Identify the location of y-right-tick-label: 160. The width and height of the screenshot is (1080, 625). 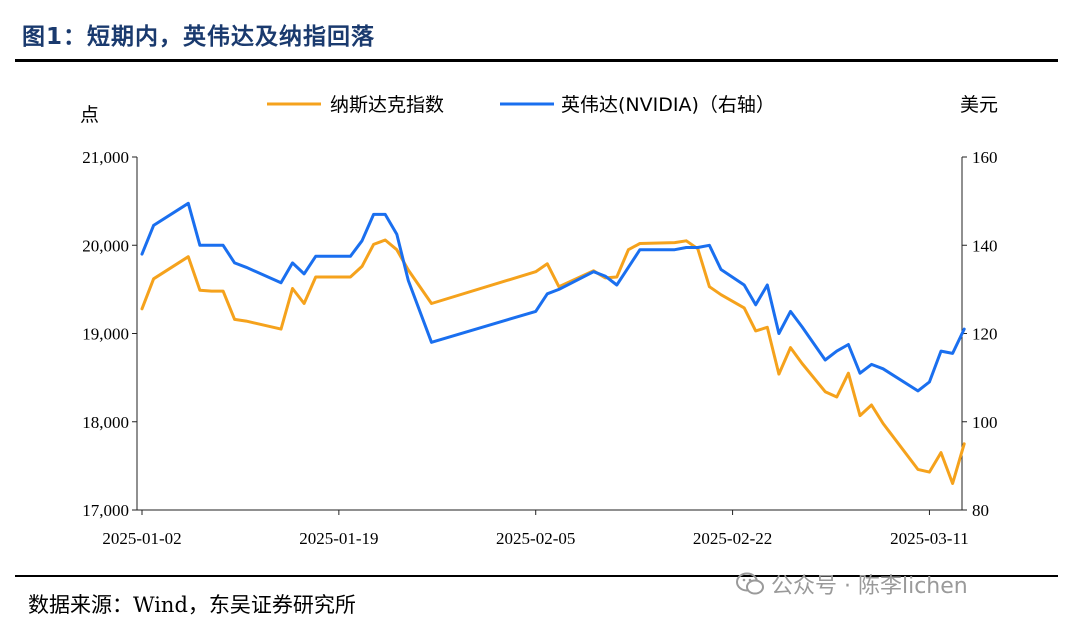
(985, 157).